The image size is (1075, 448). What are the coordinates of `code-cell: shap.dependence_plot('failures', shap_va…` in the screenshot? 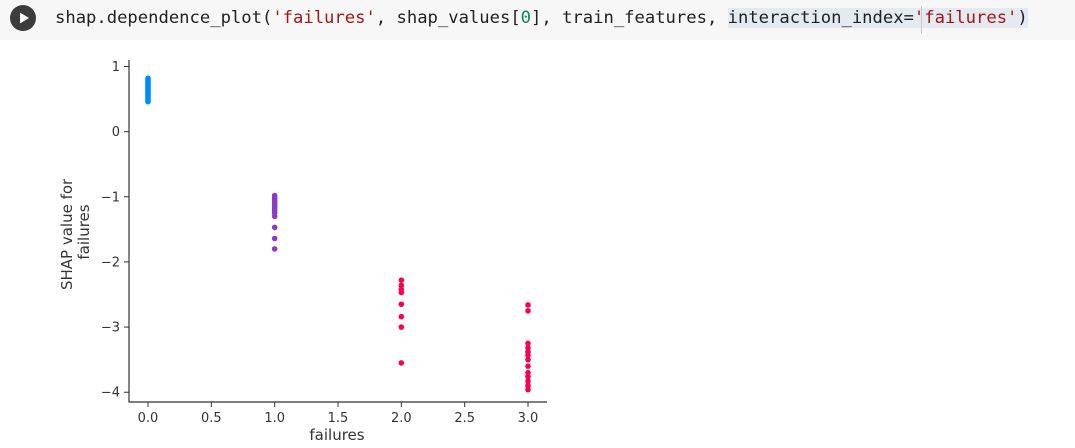 It's located at (537, 20).